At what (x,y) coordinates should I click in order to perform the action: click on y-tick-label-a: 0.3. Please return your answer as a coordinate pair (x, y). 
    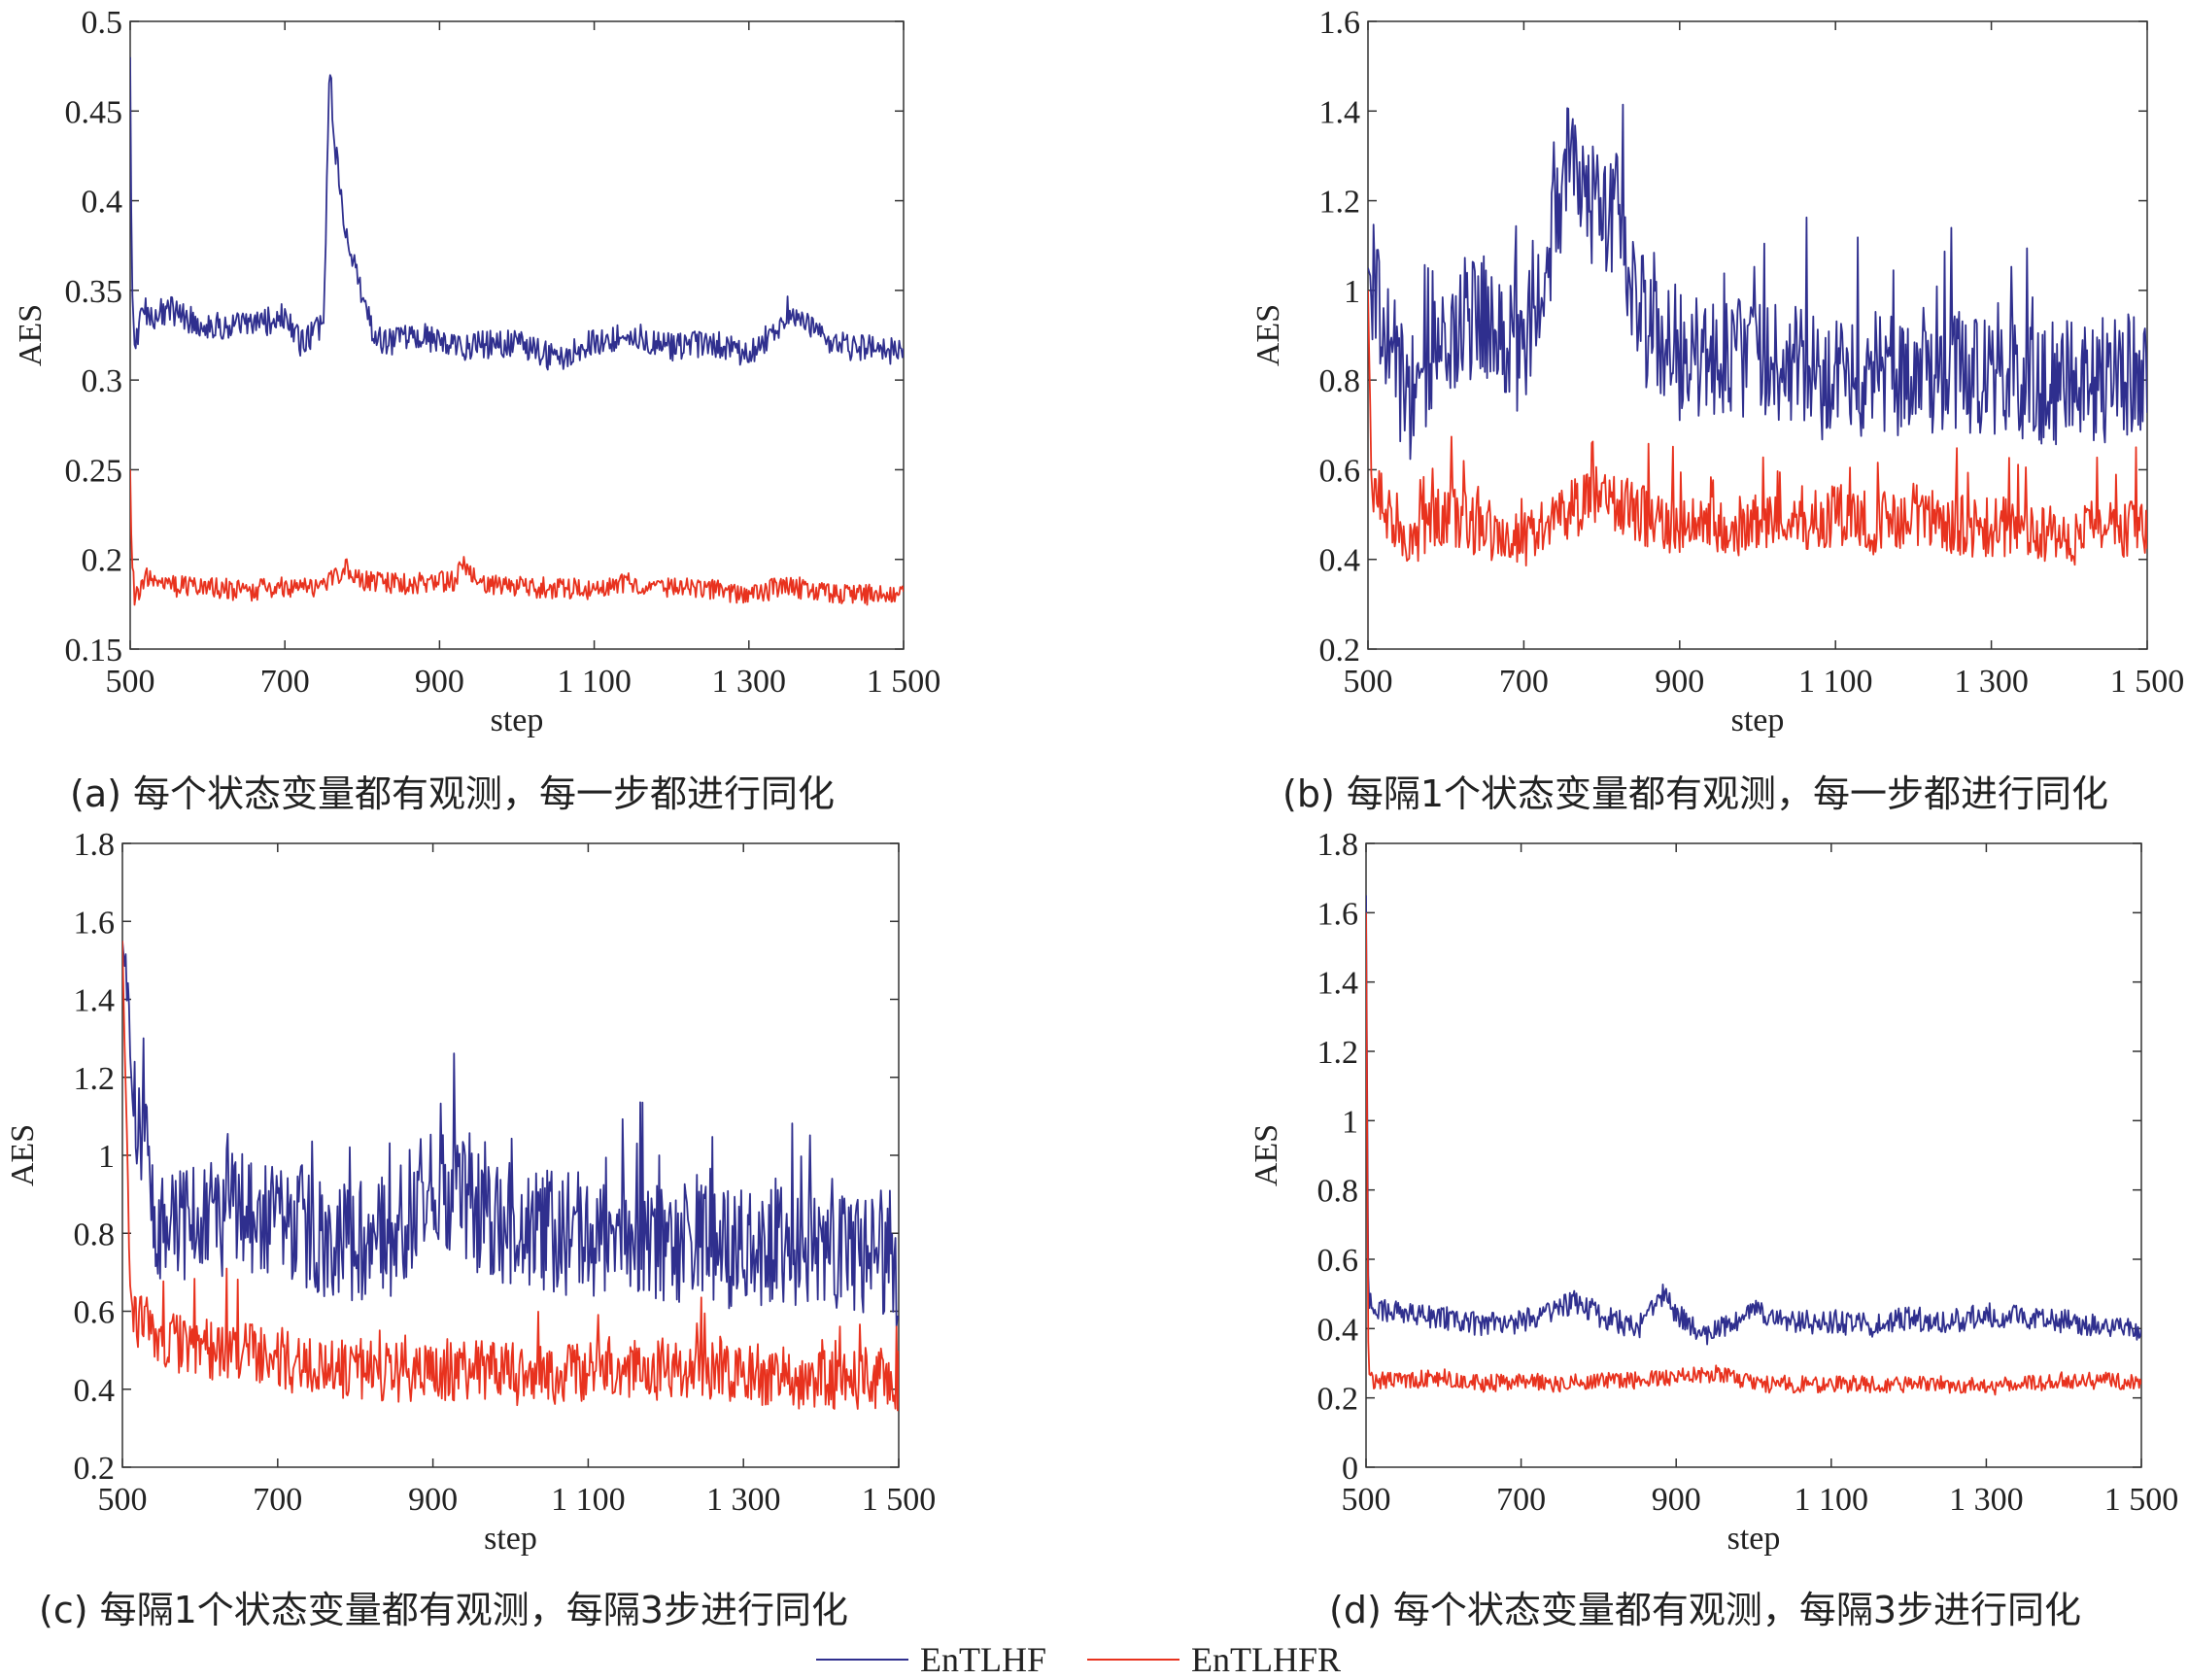
    Looking at the image, I should click on (102, 381).